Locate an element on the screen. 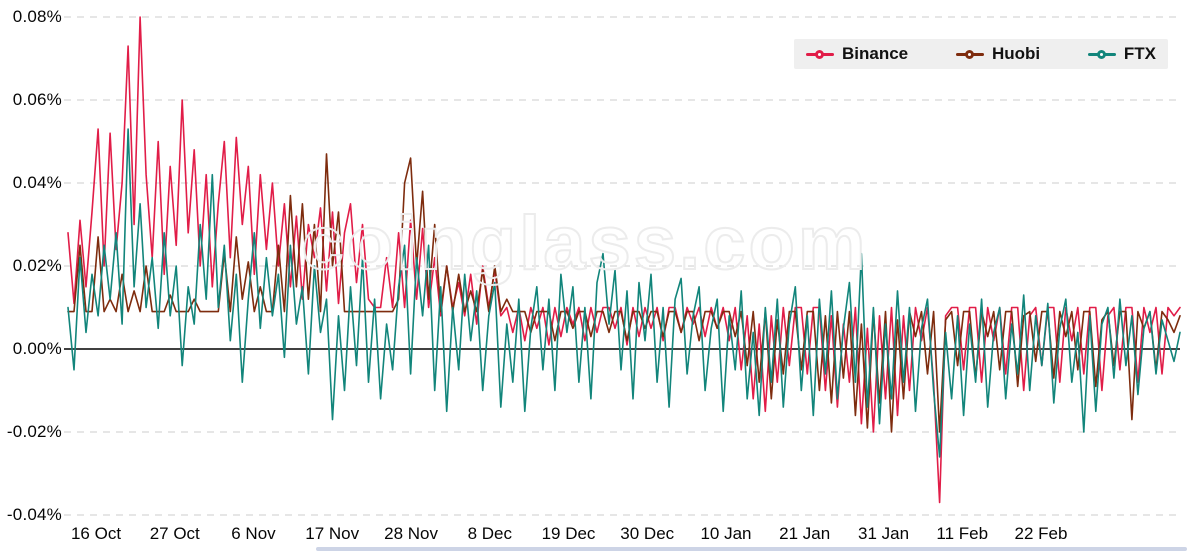 The image size is (1187, 554). legend-label: FTX is located at coordinates (1139, 53).